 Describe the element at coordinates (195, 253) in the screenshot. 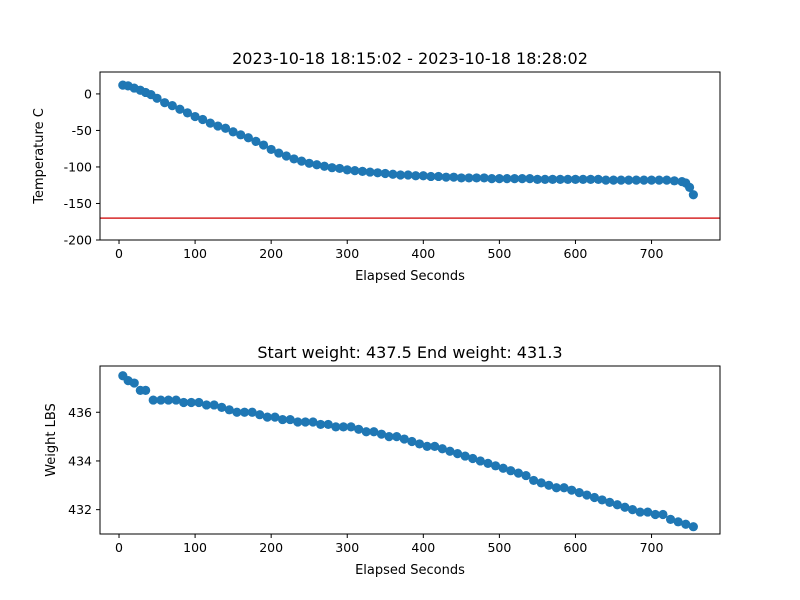

I see `temperature-x-tick-label: 100` at that location.